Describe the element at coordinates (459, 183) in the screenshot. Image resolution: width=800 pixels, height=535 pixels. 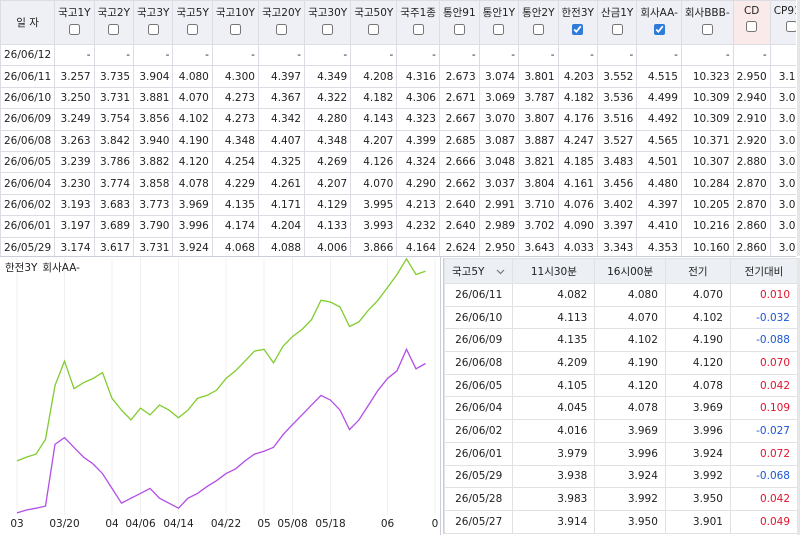
I see `rate-cell: 2.662` at that location.